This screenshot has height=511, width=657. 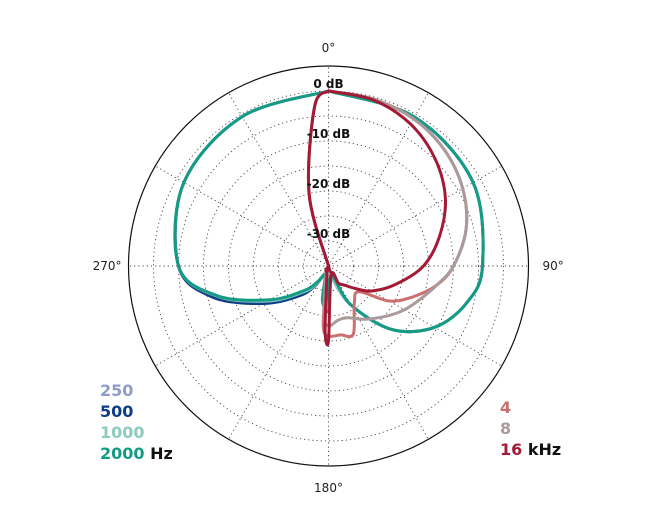 I want to click on legend-entry-label: 2000, so click(x=122, y=453).